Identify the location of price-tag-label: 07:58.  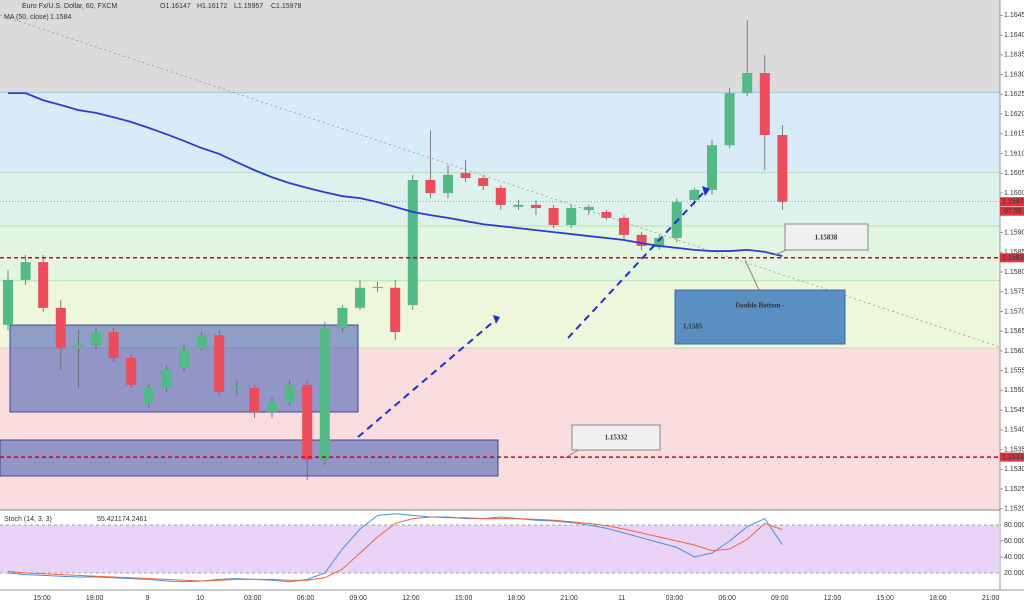
(1013, 211).